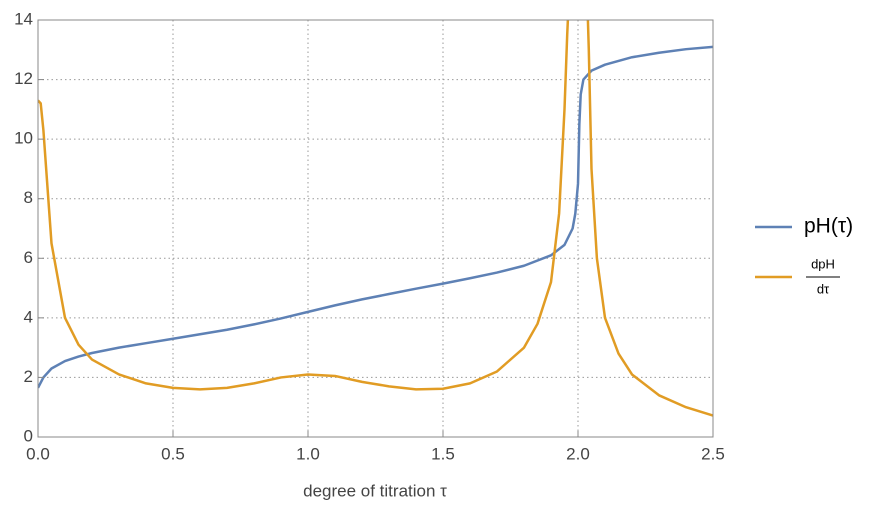 The image size is (876, 514). What do you see at coordinates (23, 78) in the screenshot?
I see `y-tick-label: 12` at bounding box center [23, 78].